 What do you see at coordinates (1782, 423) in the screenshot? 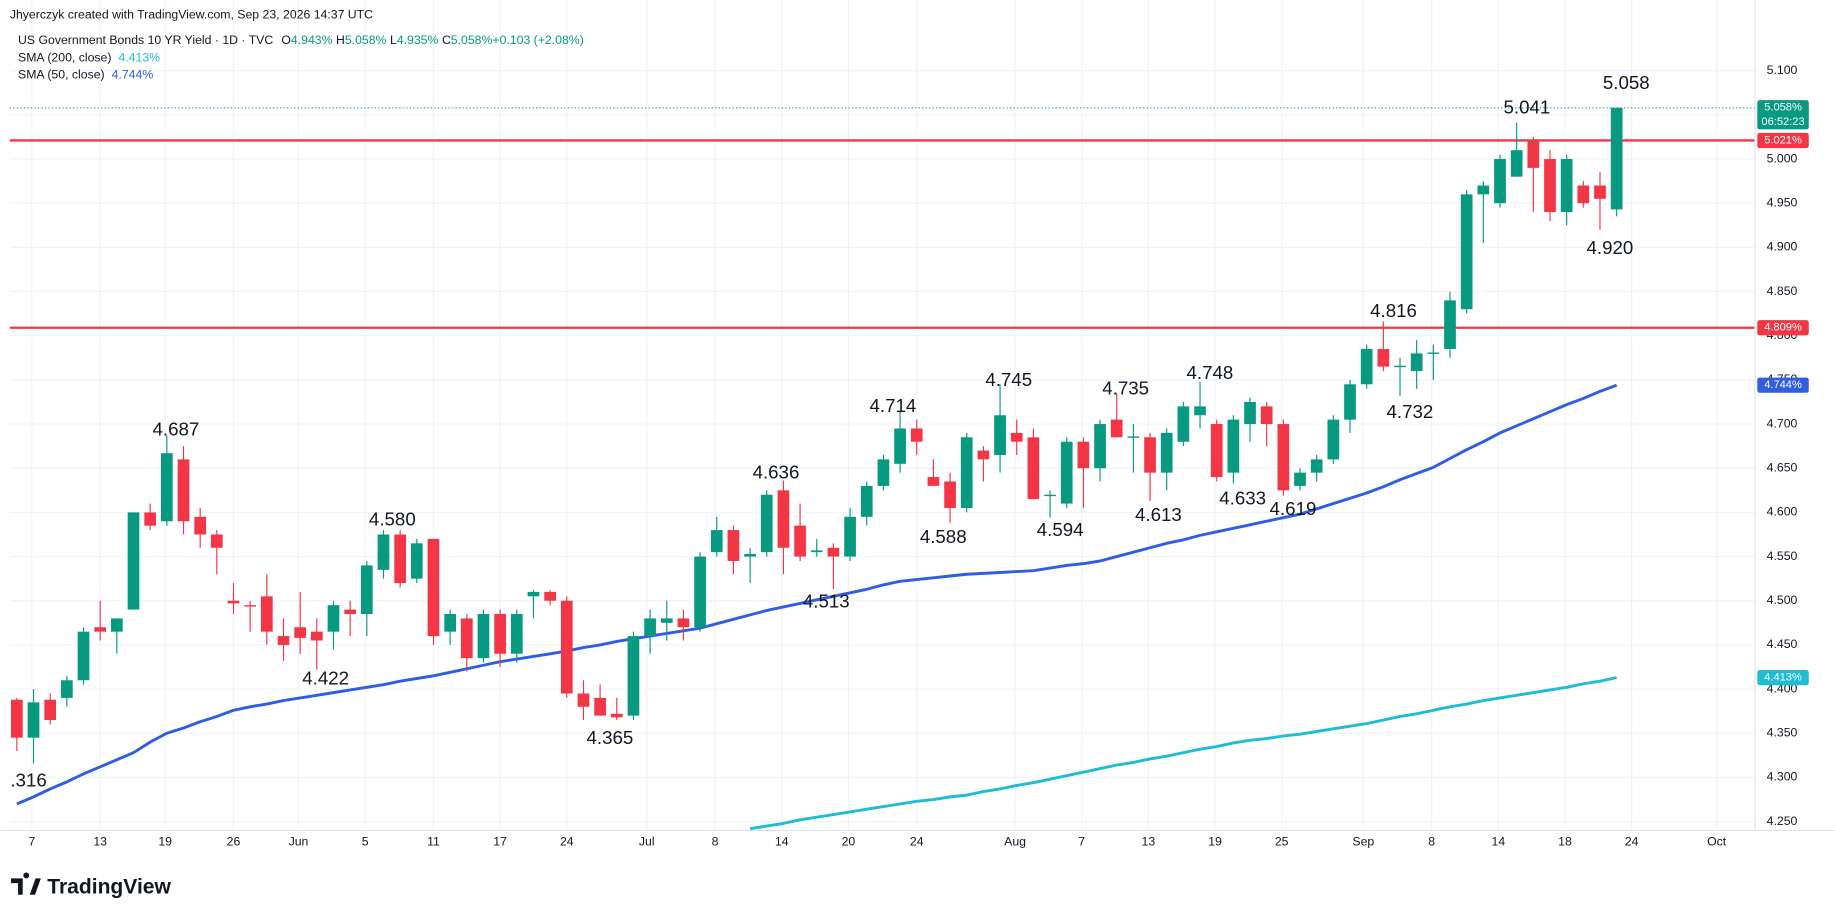
I see `y-tick-label: 4.700` at bounding box center [1782, 423].